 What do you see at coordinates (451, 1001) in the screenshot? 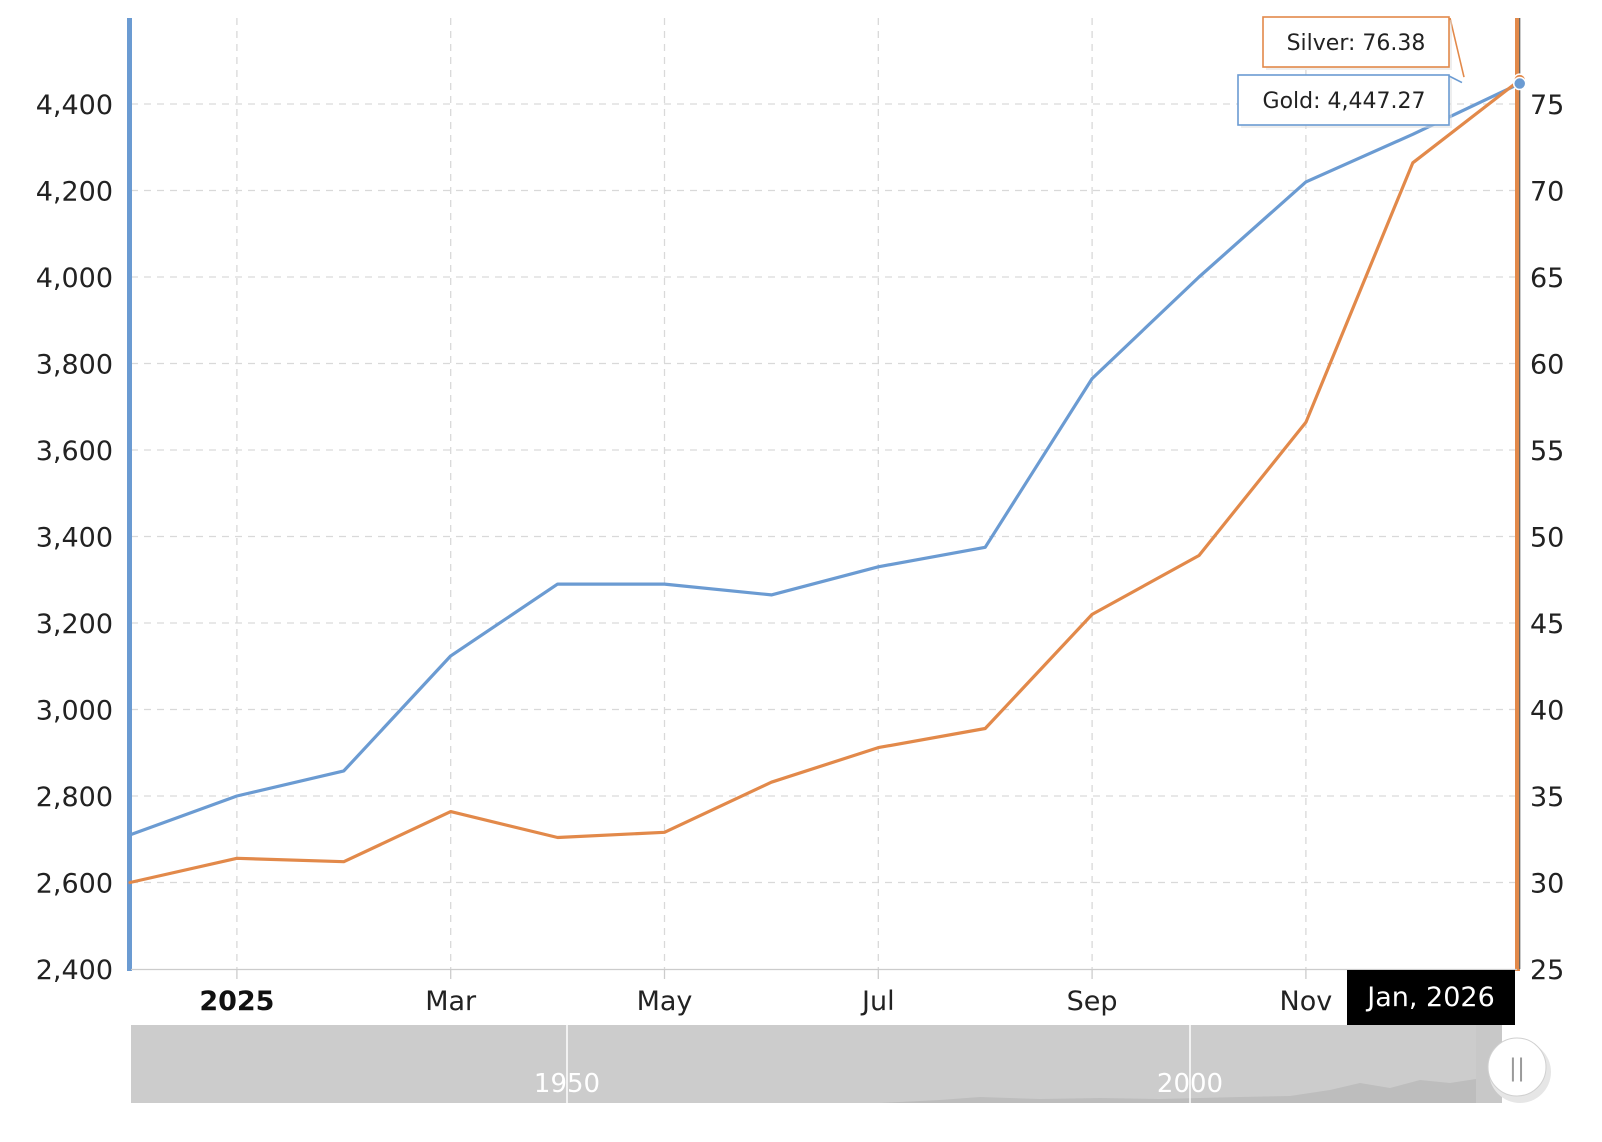
I see `x-tick-label: Mar` at bounding box center [451, 1001].